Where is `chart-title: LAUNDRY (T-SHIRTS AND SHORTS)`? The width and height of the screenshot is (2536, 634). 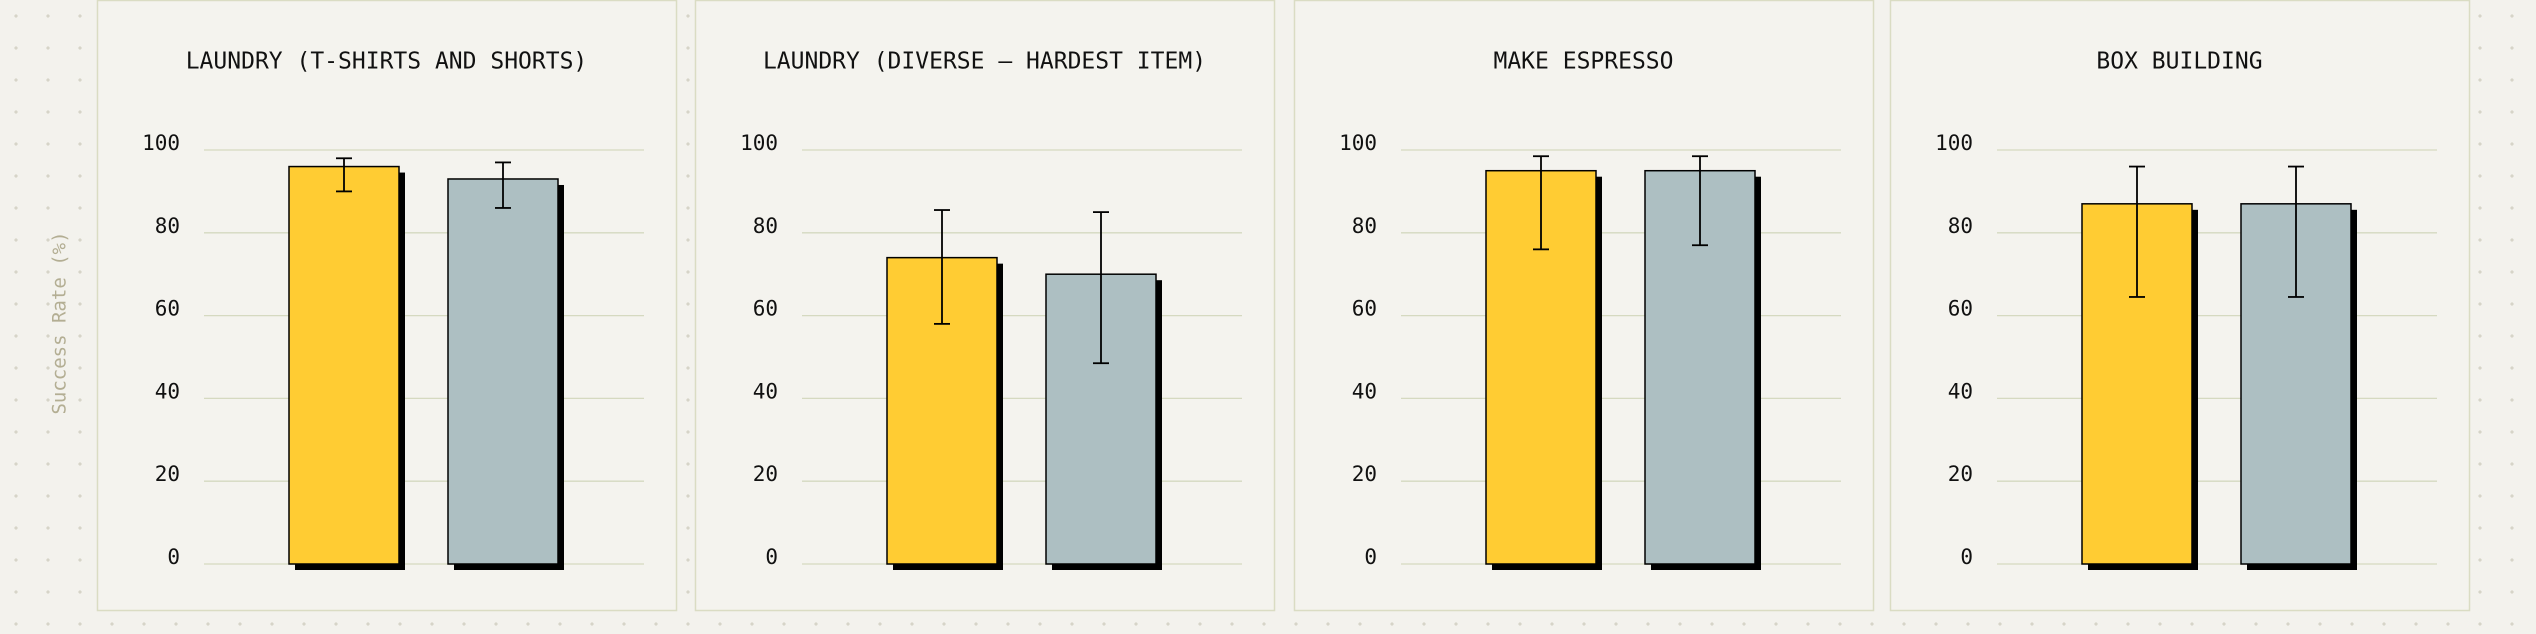
chart-title: LAUNDRY (T-SHIRTS AND SHORTS) is located at coordinates (387, 62).